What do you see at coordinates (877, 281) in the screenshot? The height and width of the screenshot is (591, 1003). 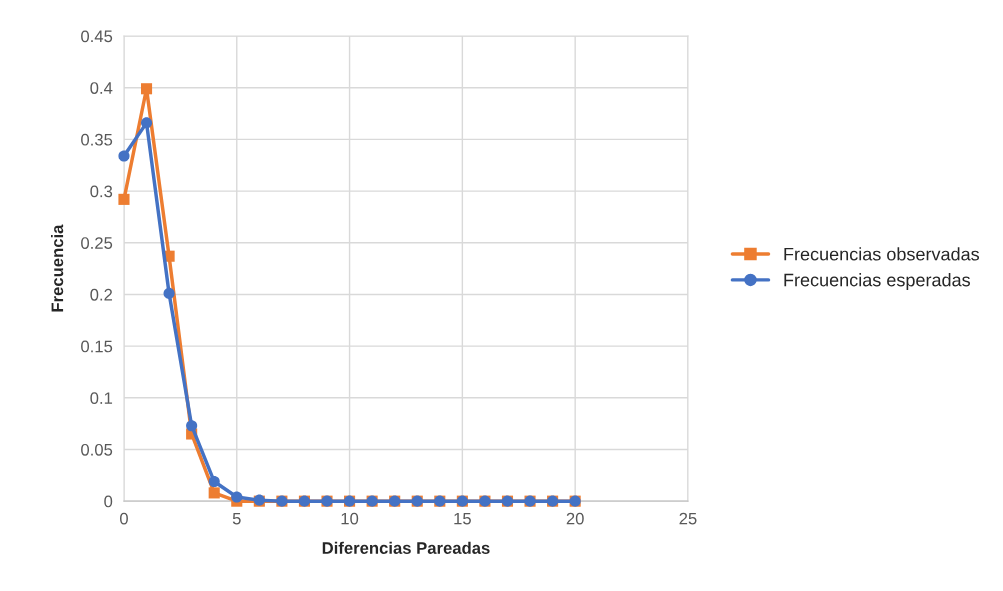 I see `legend-label: Frecuencias esperadas` at bounding box center [877, 281].